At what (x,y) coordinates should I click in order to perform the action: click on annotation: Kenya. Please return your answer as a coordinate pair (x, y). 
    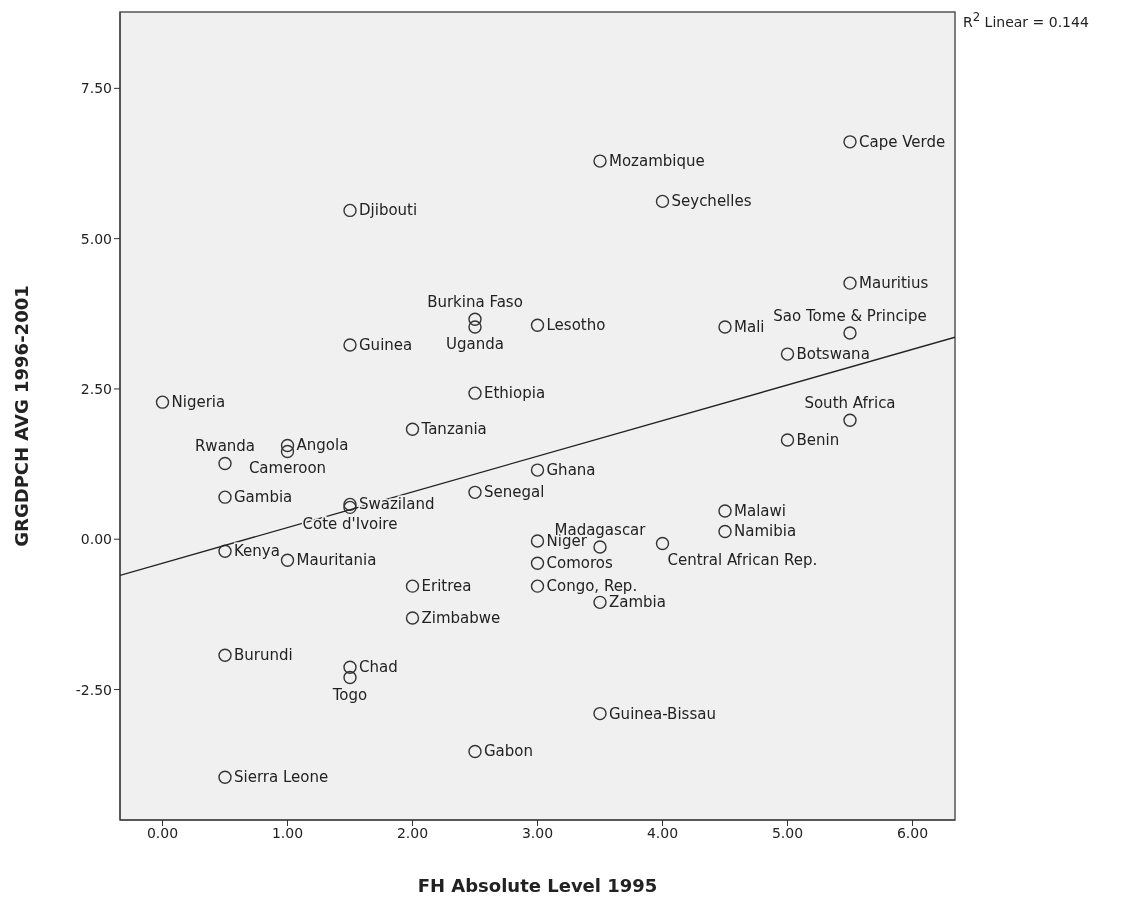
    Looking at the image, I should click on (257, 551).